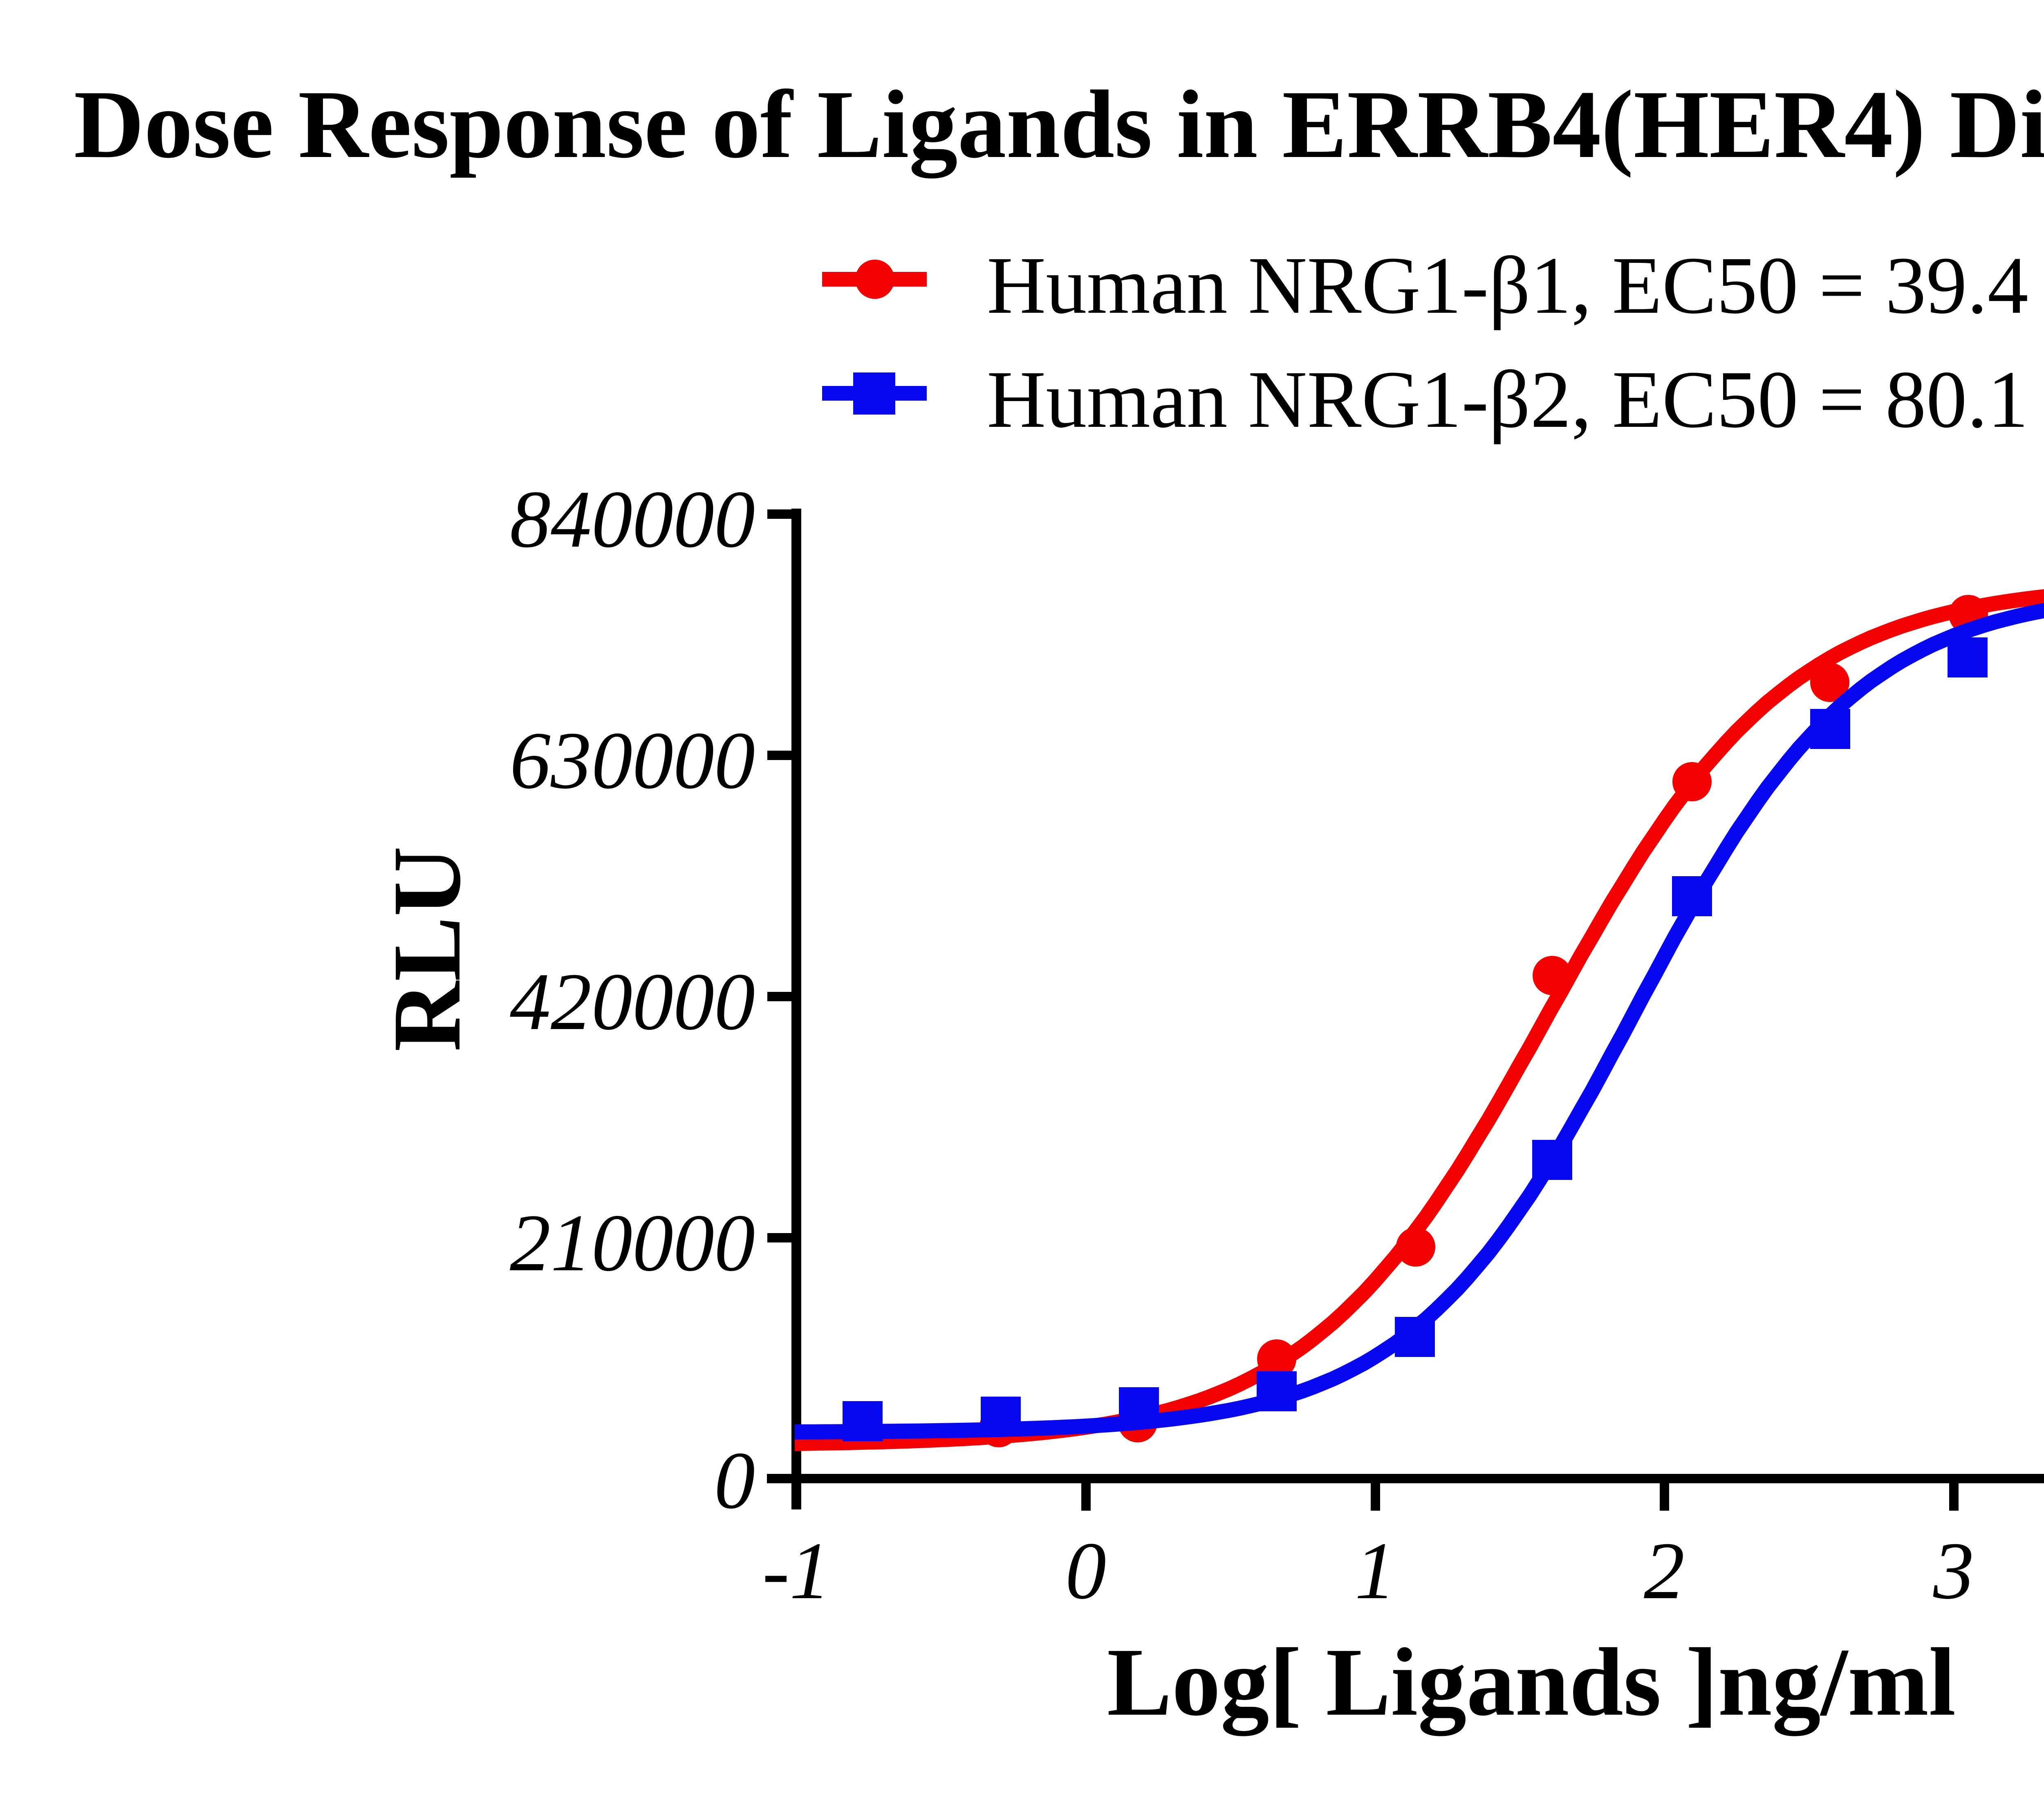 The height and width of the screenshot is (1803, 2044). Describe the element at coordinates (1516, 399) in the screenshot. I see `svg-text:Human NRG1-β2, EC50 = 80.1 ng/: Human NRG1-β2, EC50 = 80.1 ng/ml` at that location.